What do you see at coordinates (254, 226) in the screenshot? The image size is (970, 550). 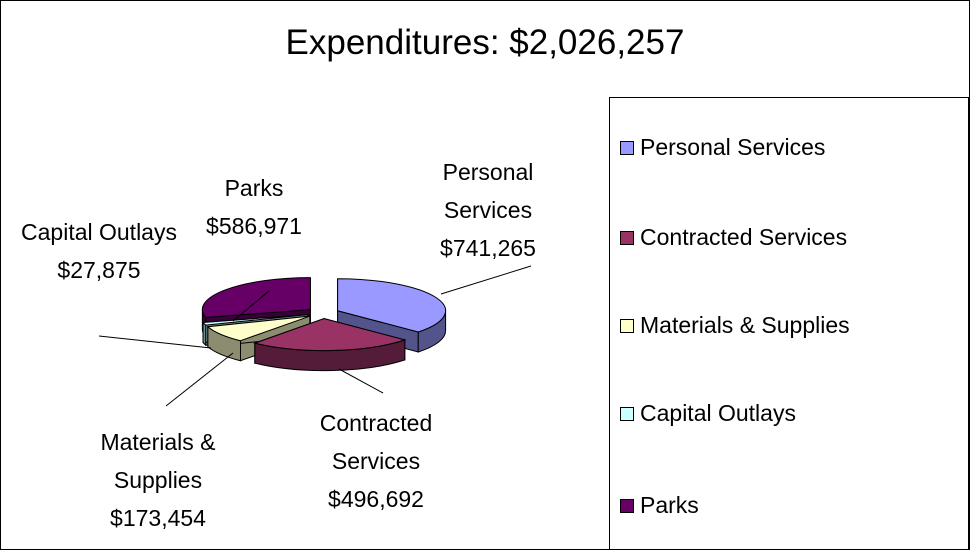 I see `data-label-value: $586,971` at bounding box center [254, 226].